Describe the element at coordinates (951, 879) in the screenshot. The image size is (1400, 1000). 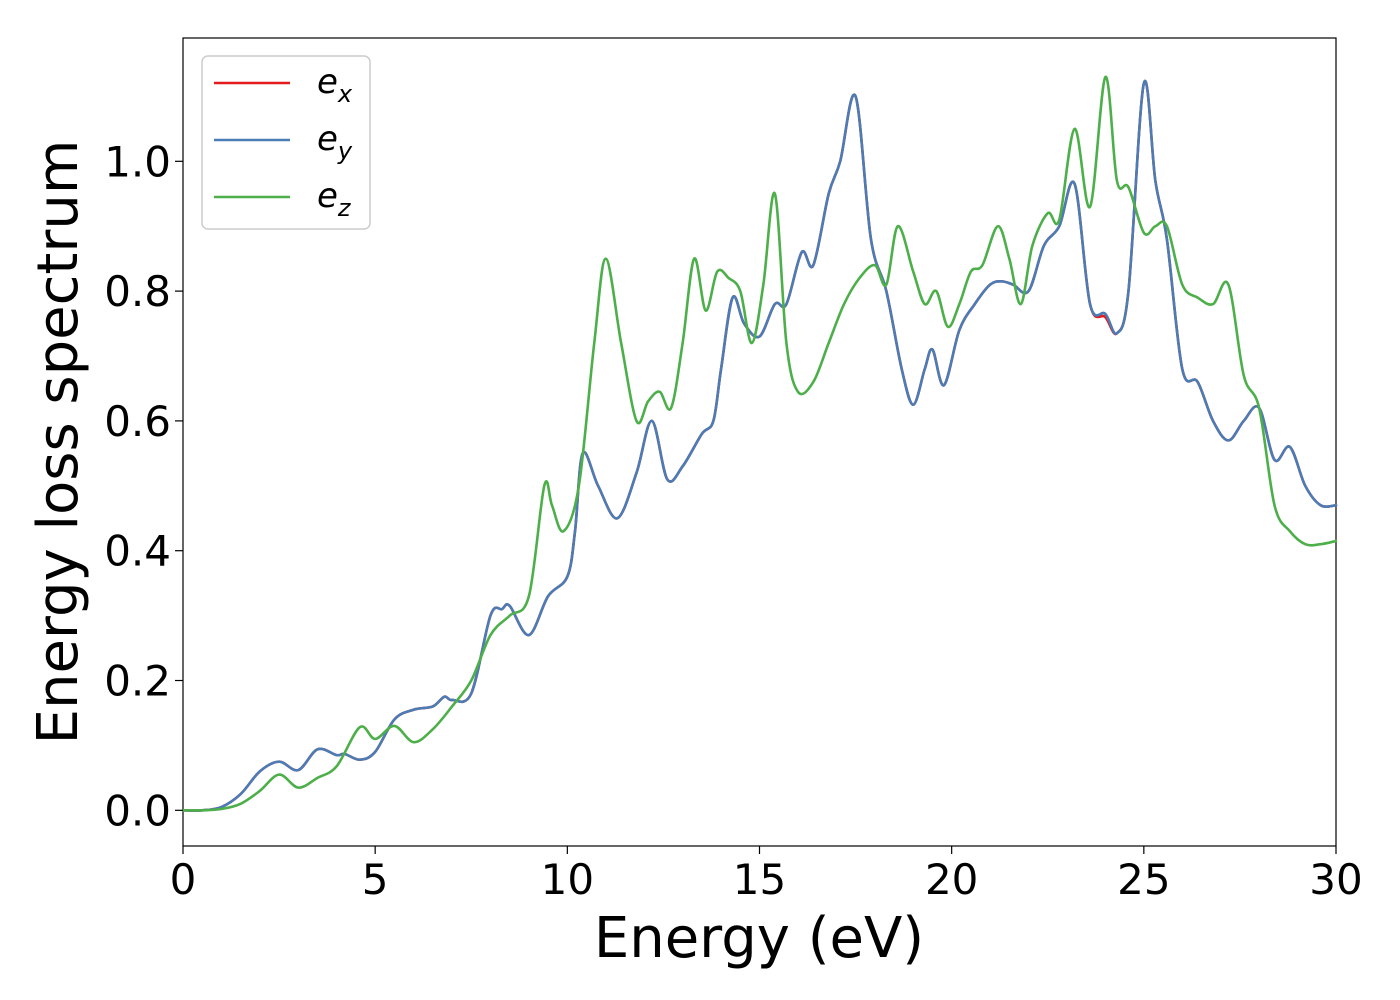
I see `x-tick-label: 20` at that location.